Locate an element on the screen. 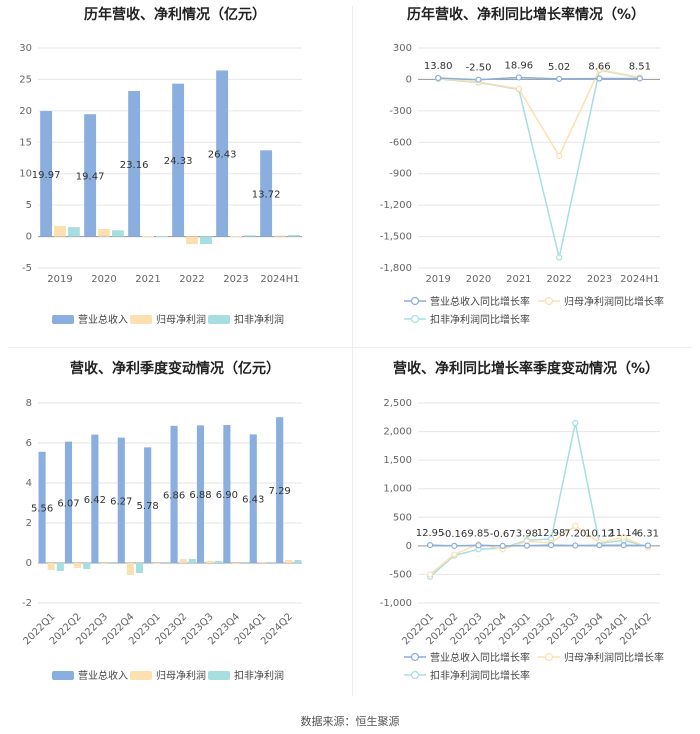 This screenshot has height=734, width=700. data-label: 8.66 is located at coordinates (599, 67).